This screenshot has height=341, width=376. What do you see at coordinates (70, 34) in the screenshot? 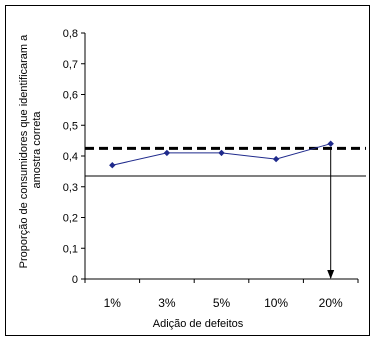
I see `y-tick-label: 0,8` at bounding box center [70, 34].